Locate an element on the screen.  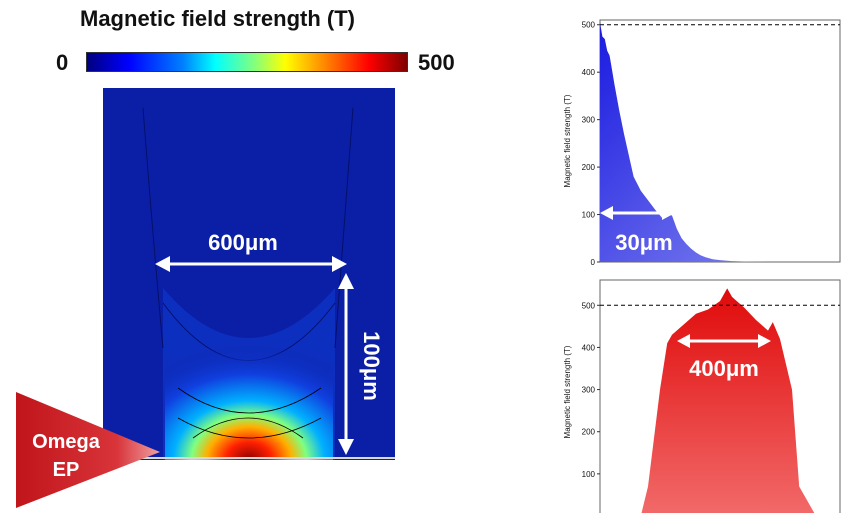
height-annotation: 100μm is located at coordinates (371, 366).